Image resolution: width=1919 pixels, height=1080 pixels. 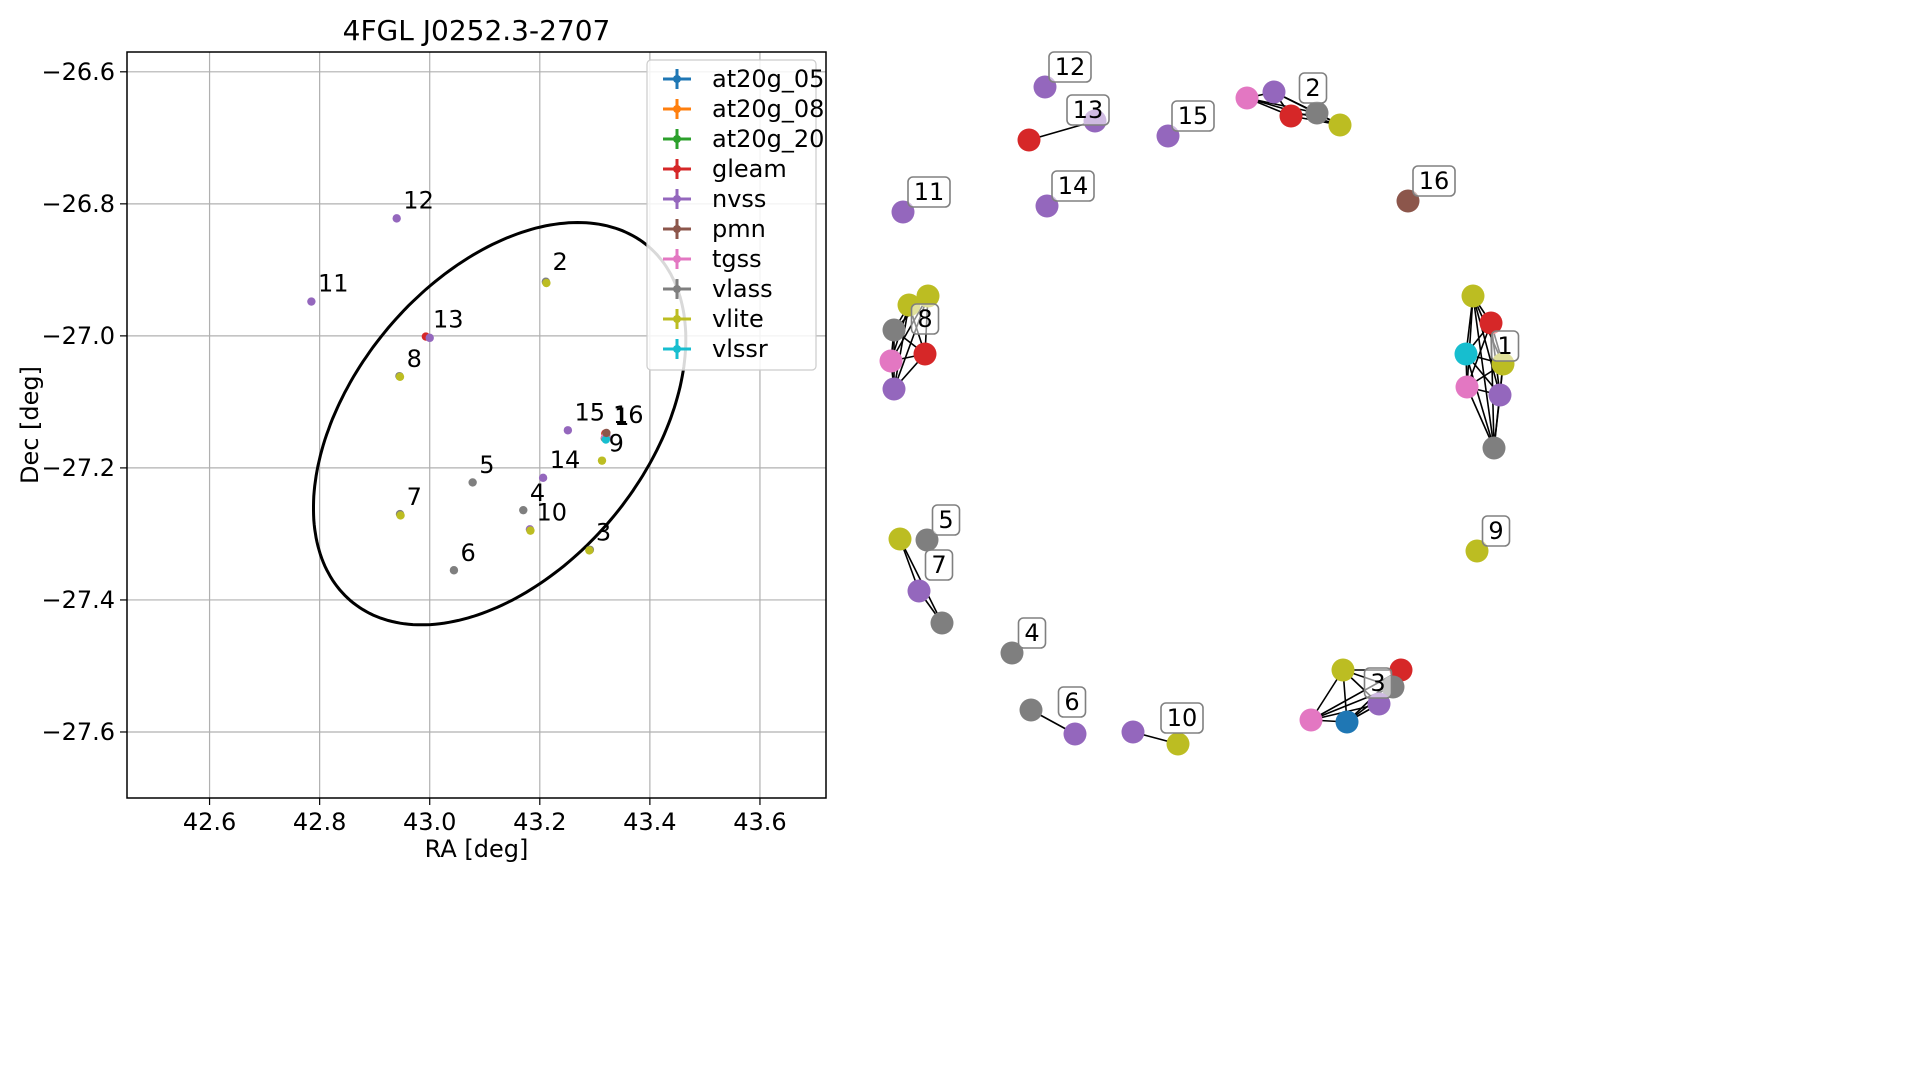 I want to click on network-label-text: 3, so click(x=1377, y=683).